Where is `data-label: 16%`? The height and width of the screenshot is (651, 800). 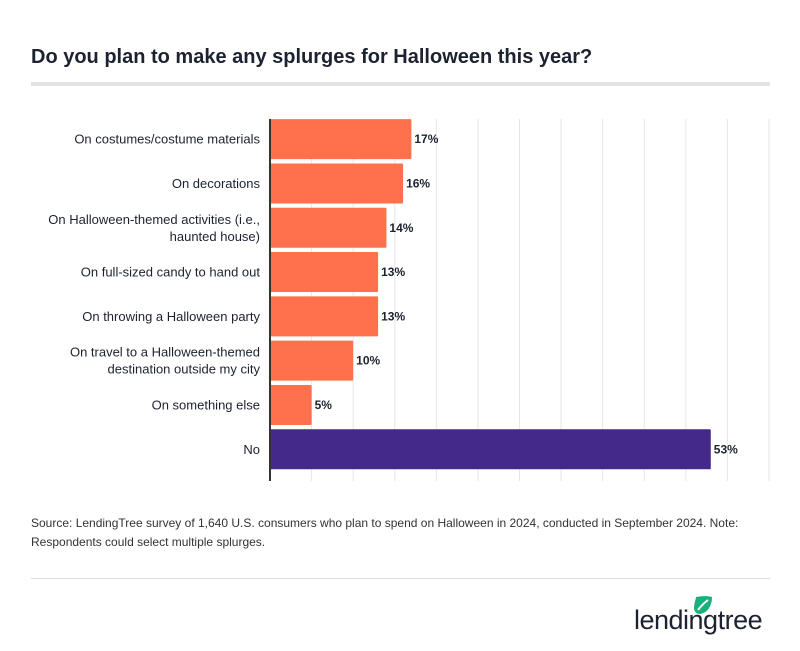
data-label: 16% is located at coordinates (418, 183).